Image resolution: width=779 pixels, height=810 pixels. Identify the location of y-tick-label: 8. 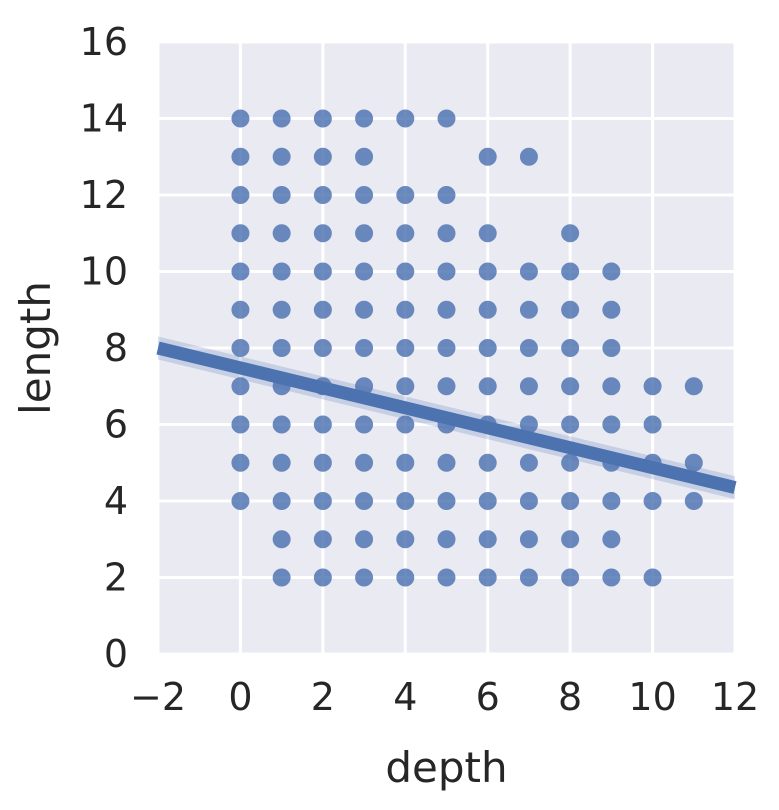
(116, 348).